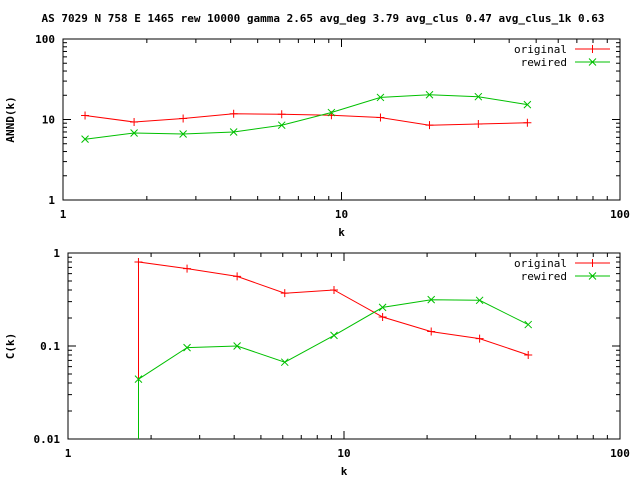  What do you see at coordinates (592, 276) in the screenshot?
I see `chart-1-legend-marker-rewired` at bounding box center [592, 276].